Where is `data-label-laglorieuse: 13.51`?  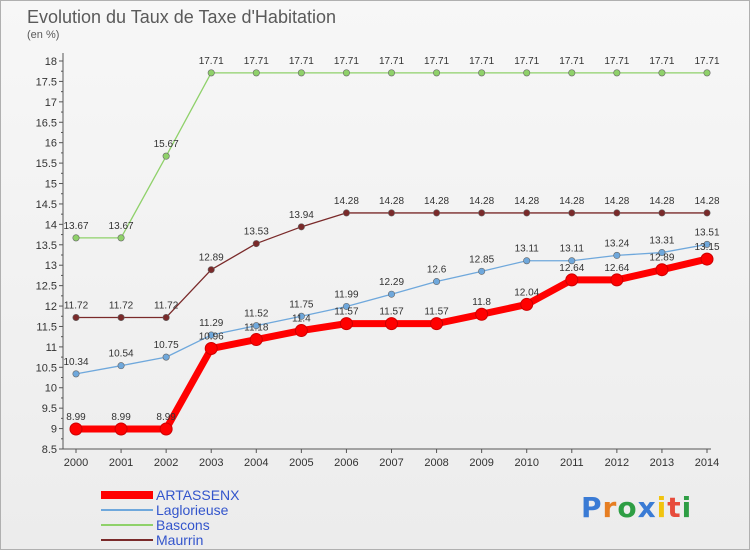
data-label-laglorieuse: 13.51 is located at coordinates (706, 232).